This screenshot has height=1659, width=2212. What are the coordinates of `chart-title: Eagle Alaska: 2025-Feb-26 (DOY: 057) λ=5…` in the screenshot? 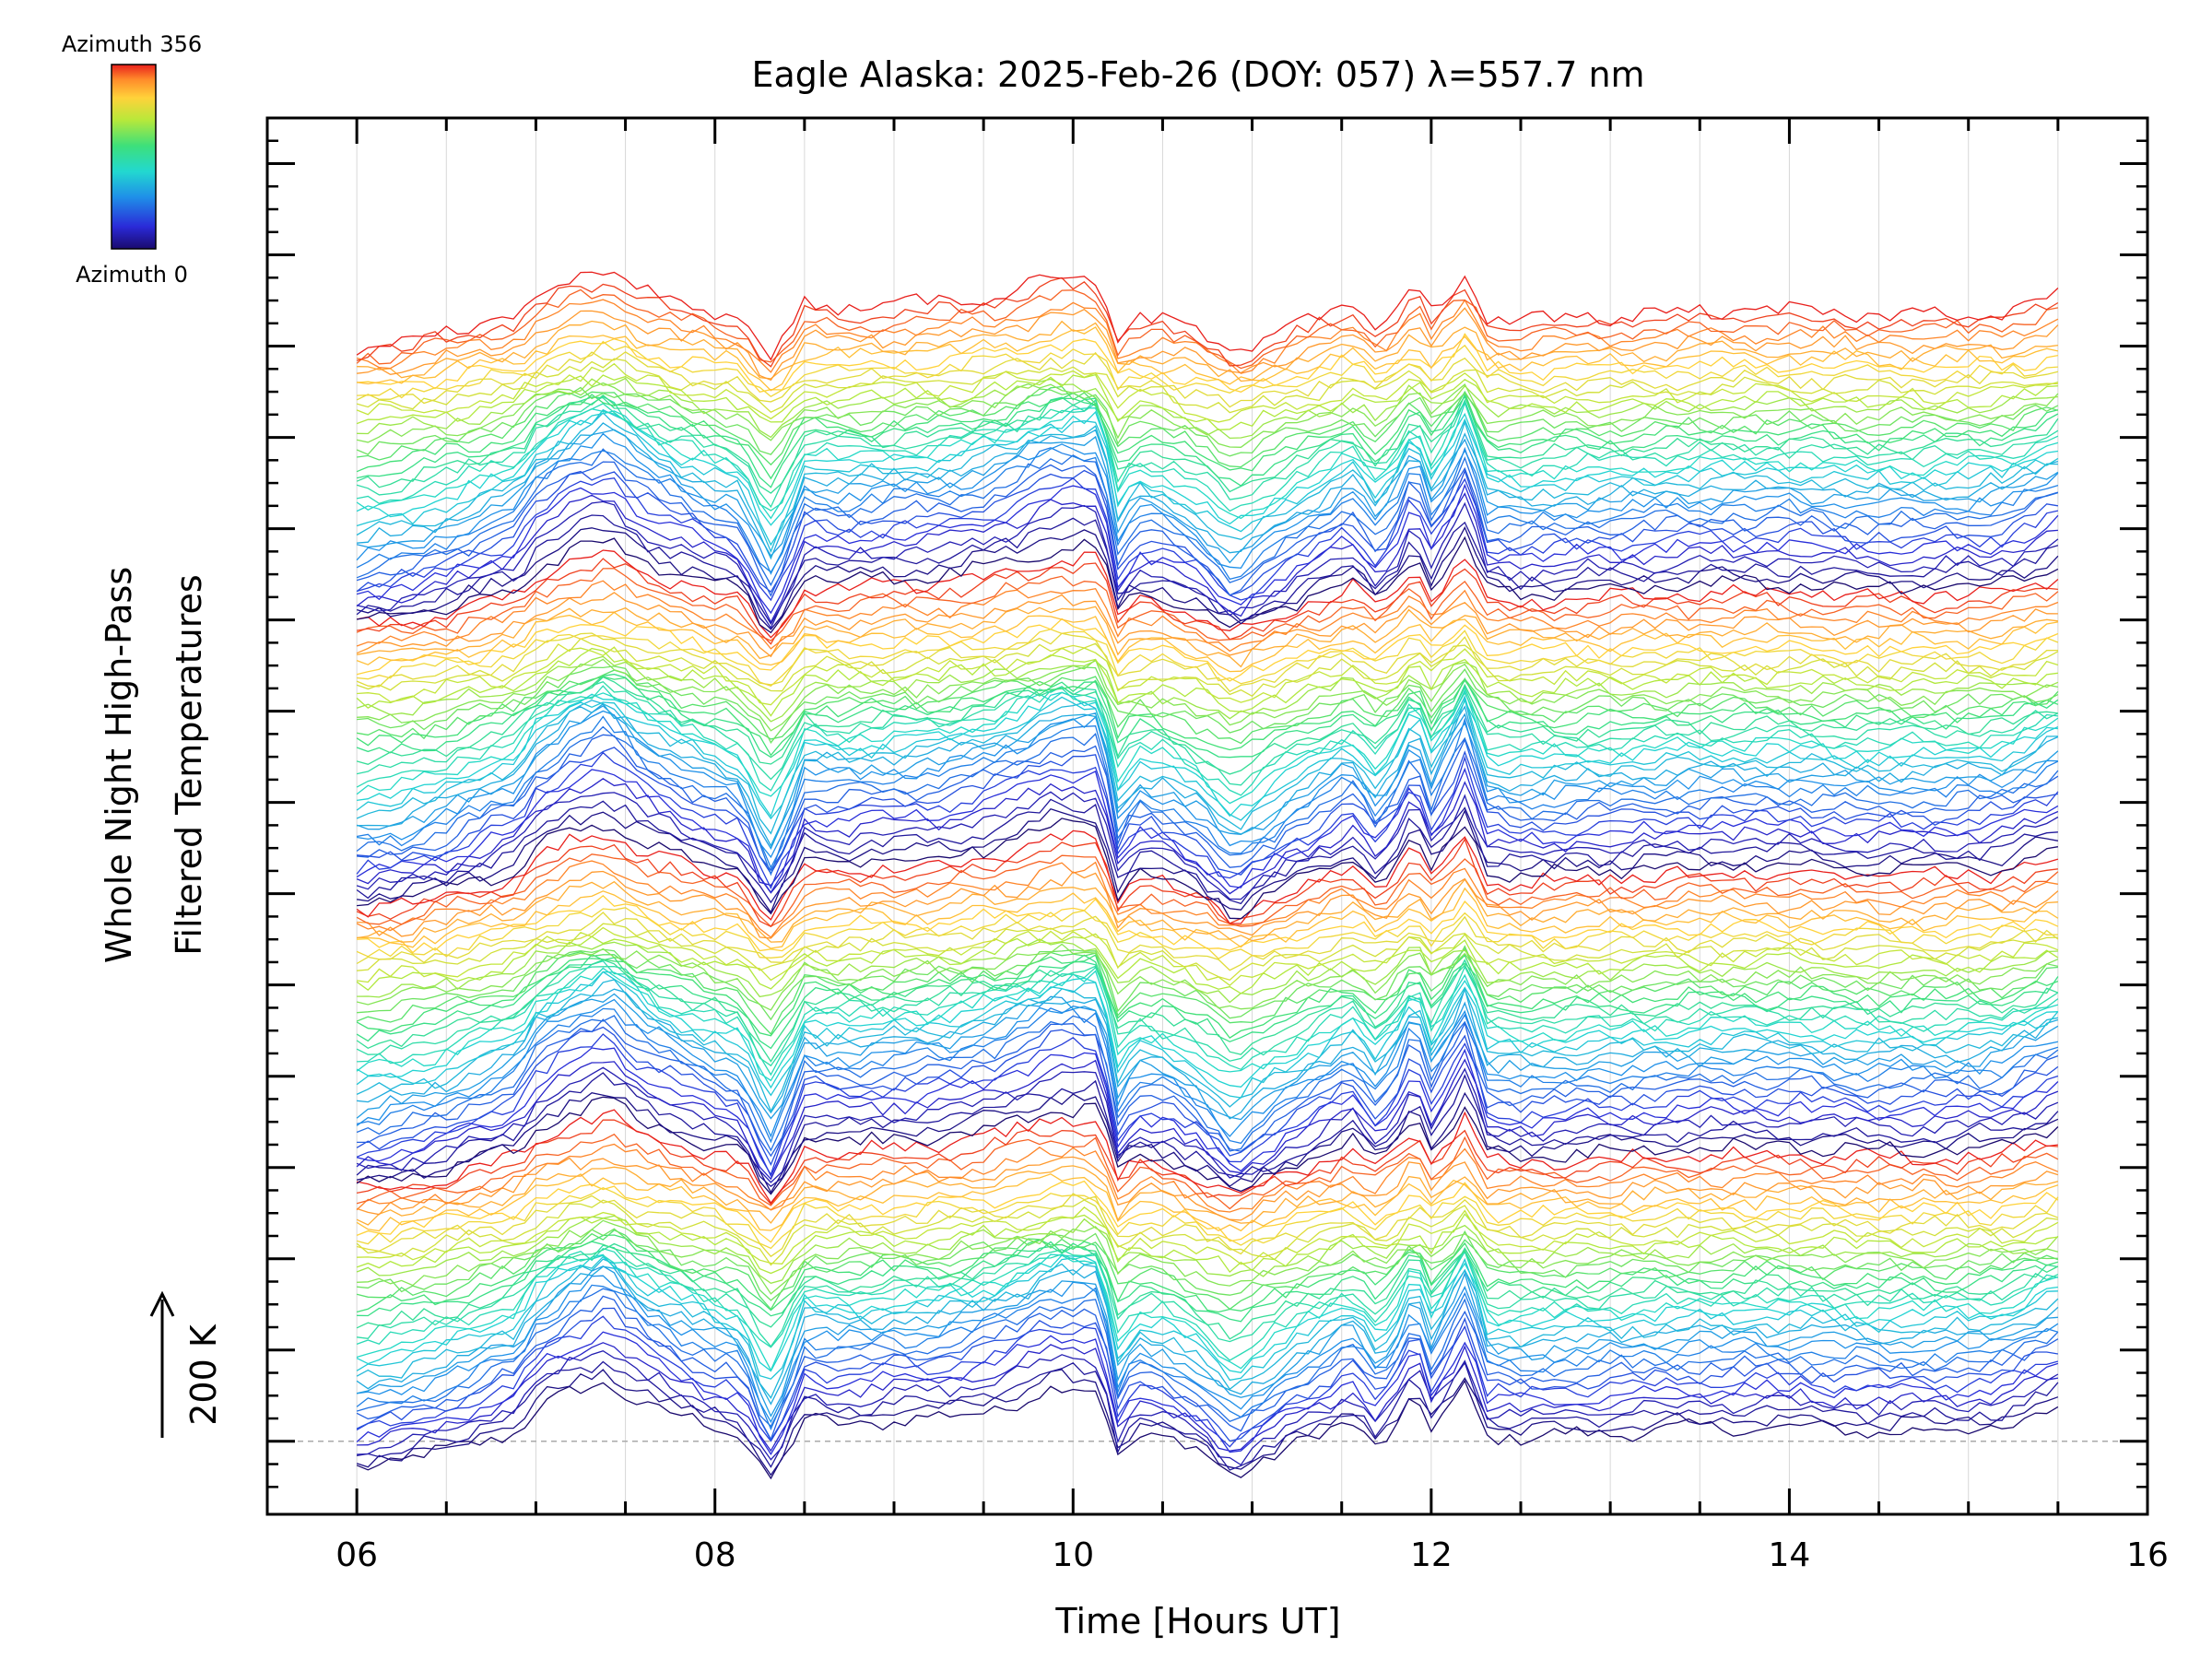 It's located at (1197, 74).